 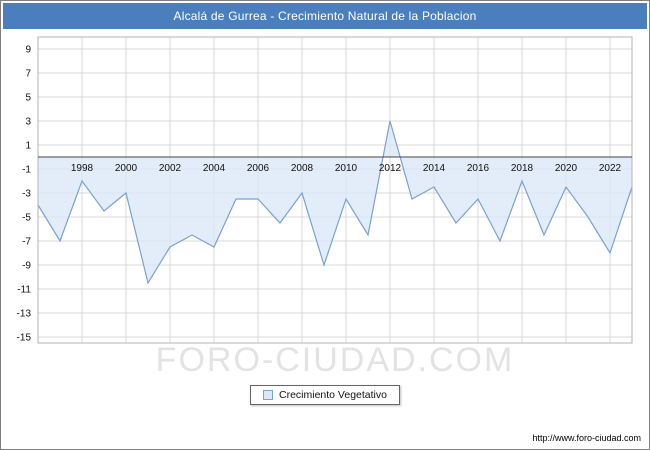 I want to click on footer: http://www.foro-ciudad.com, so click(x=586, y=438).